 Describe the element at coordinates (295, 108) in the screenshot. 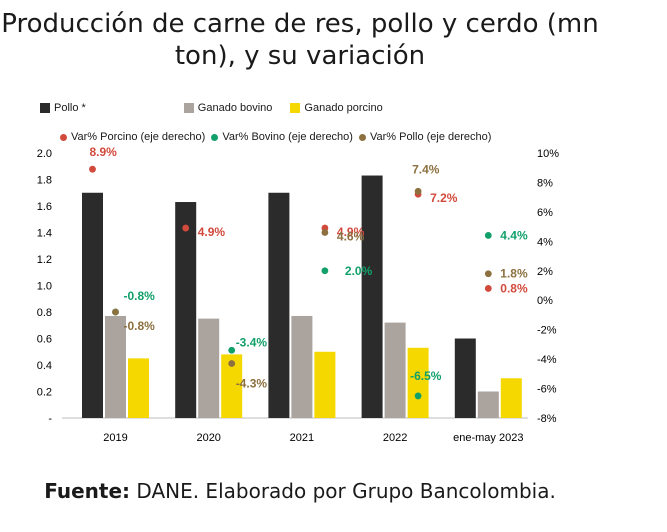

I see `legend-swatch-porcino` at that location.